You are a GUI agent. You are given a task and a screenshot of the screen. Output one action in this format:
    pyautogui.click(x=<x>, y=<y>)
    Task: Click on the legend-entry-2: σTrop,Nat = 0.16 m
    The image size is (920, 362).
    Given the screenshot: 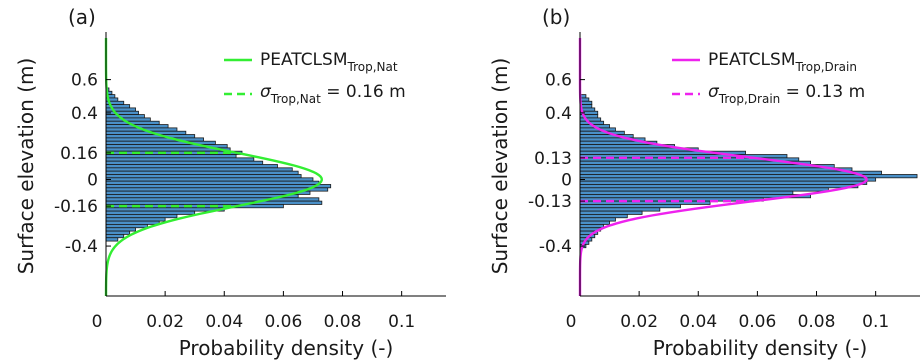 What is the action you would take?
    pyautogui.click(x=333, y=94)
    